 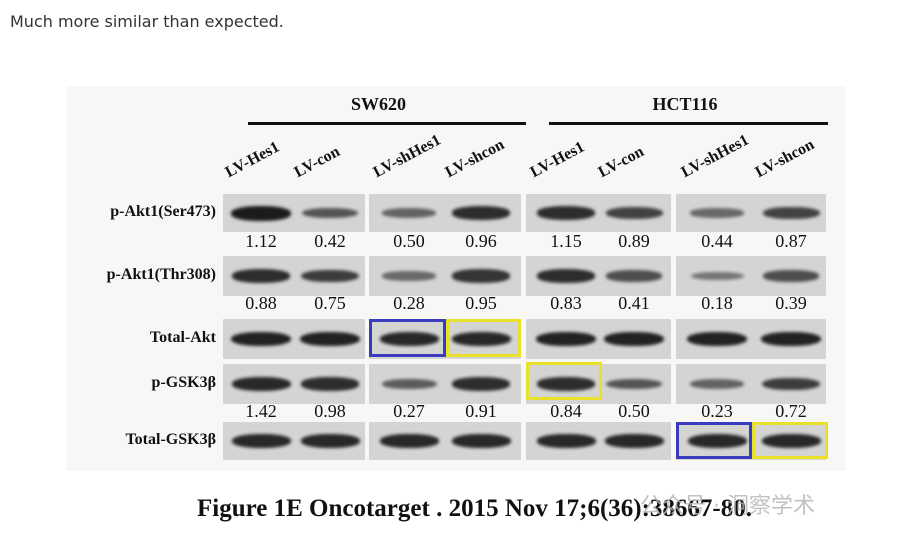 What do you see at coordinates (566, 241) in the screenshot?
I see `quantification-value: 1.15` at bounding box center [566, 241].